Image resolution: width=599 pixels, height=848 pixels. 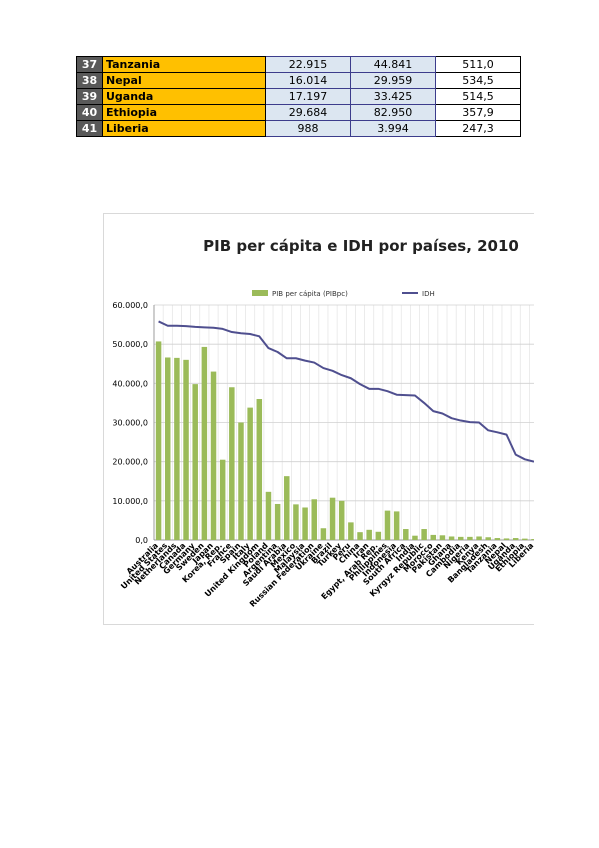 What do you see at coordinates (393, 128) in the screenshot?
I see `value-cell-2: 3.994` at bounding box center [393, 128].